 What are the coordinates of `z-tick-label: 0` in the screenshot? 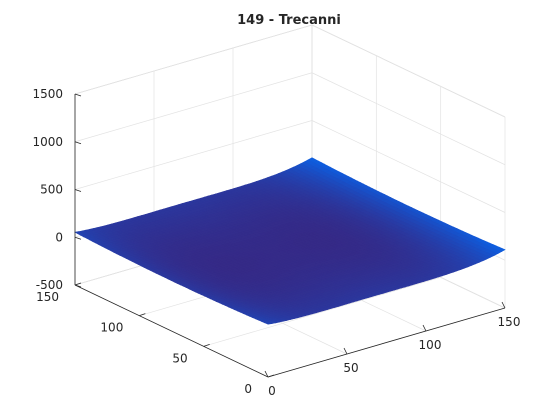 It's located at (59, 237).